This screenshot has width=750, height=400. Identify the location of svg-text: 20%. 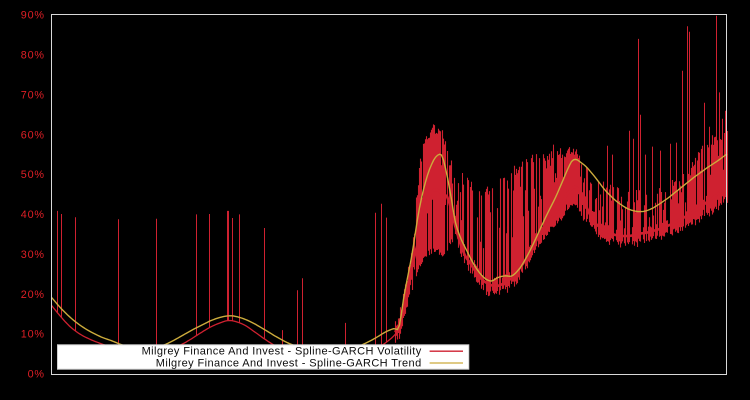
(33, 295).